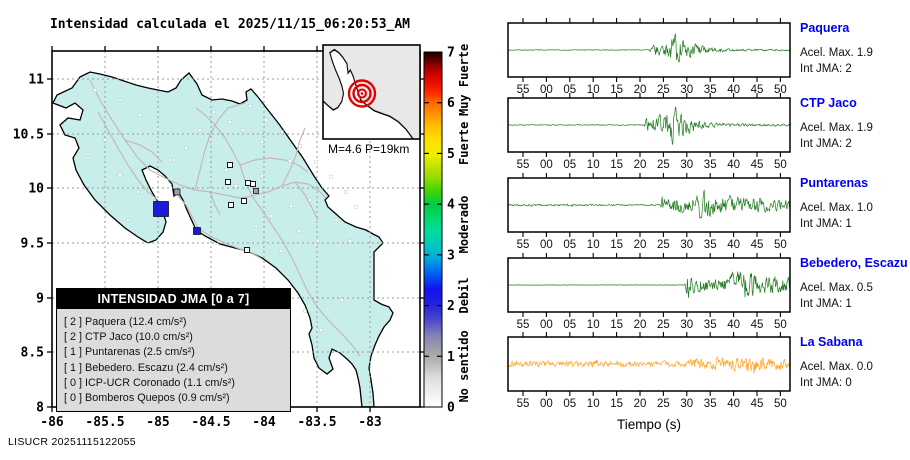 The image size is (910, 460). I want to click on map-x-tick-label: -84.5, so click(210, 422).